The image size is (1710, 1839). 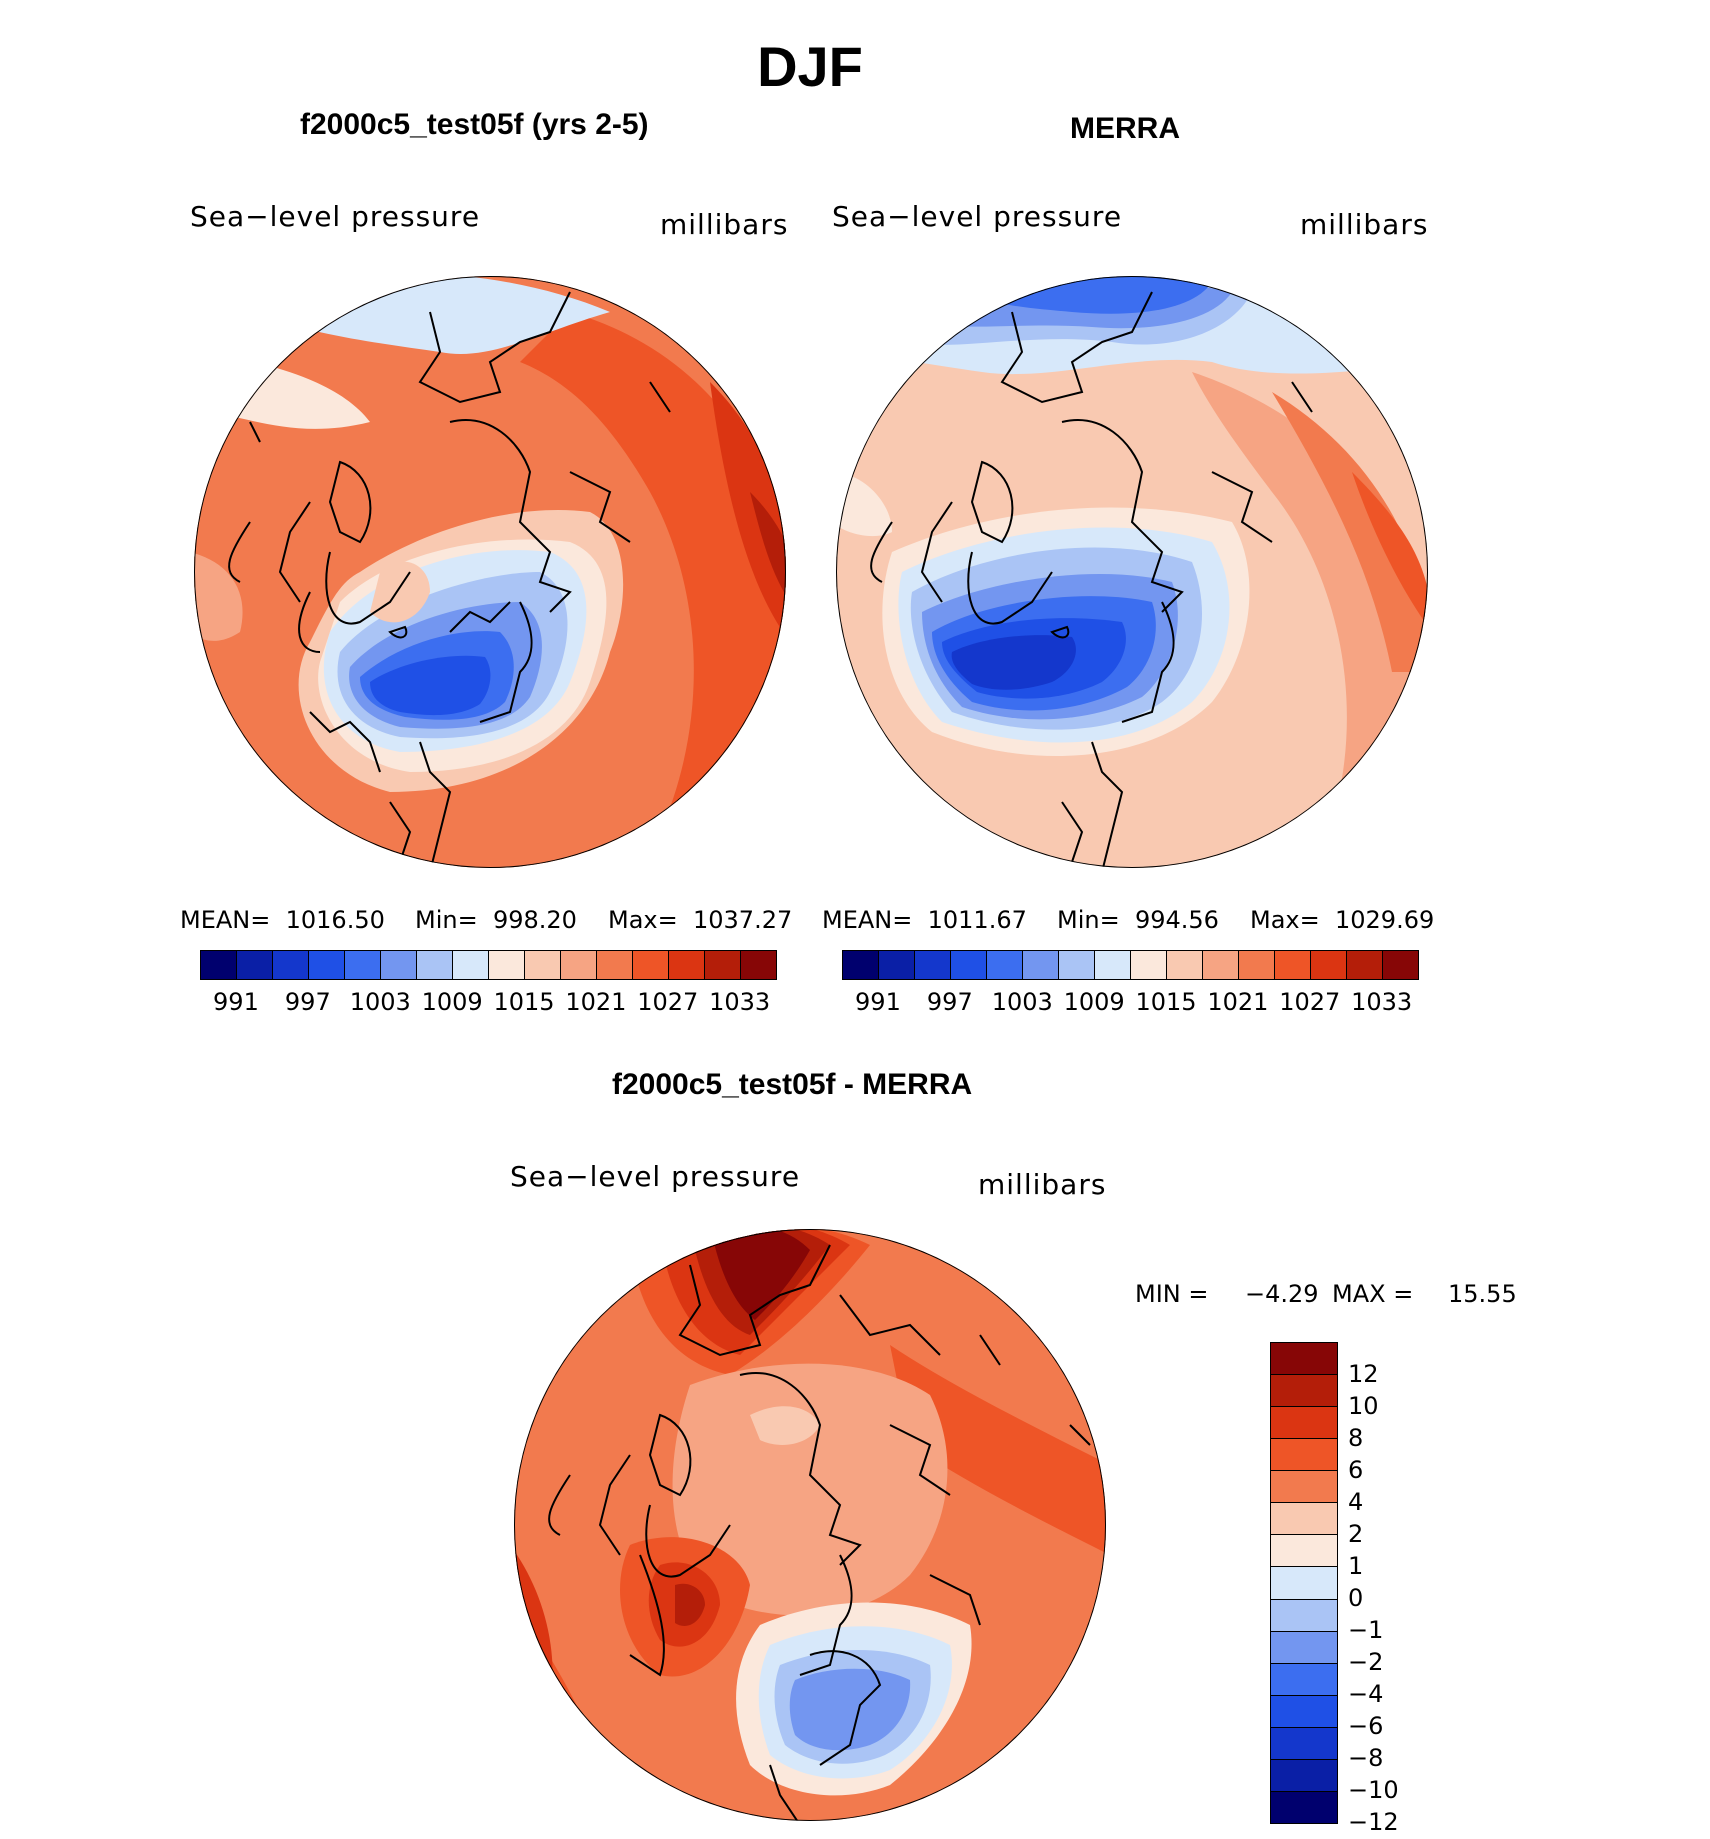 What do you see at coordinates (335, 216) in the screenshot?
I see `panel1-variable-label: Sea−level pressure` at bounding box center [335, 216].